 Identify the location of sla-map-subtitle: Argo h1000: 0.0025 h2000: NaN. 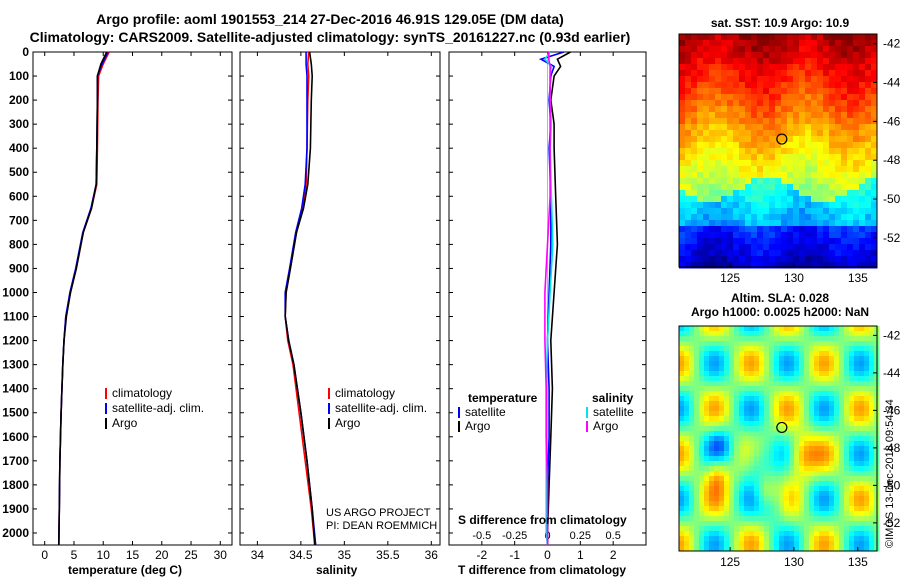
(780, 312).